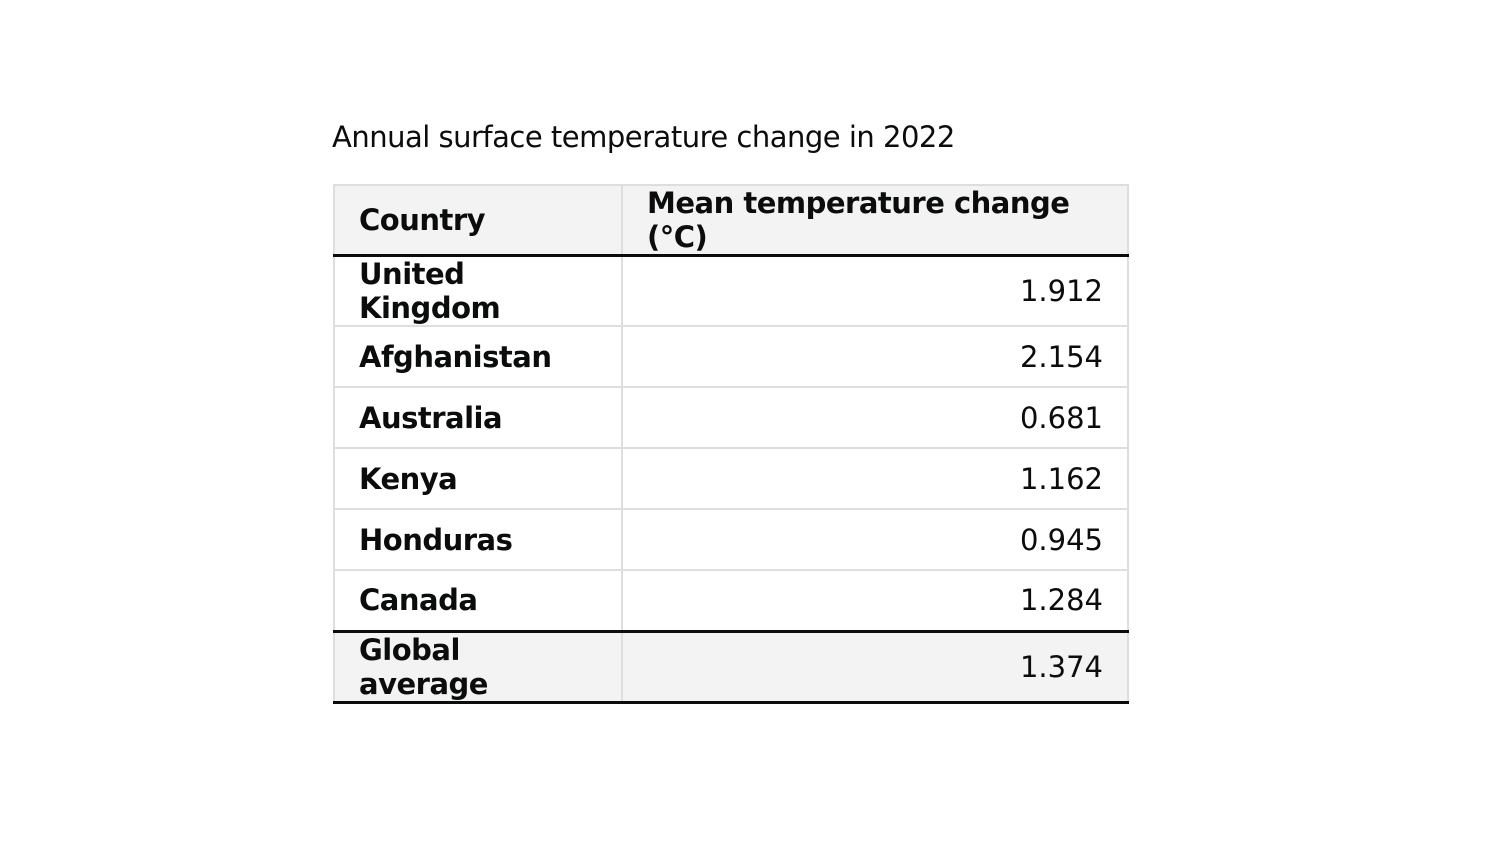  What do you see at coordinates (875, 418) in the screenshot?
I see `value-cell: 0.681` at bounding box center [875, 418].